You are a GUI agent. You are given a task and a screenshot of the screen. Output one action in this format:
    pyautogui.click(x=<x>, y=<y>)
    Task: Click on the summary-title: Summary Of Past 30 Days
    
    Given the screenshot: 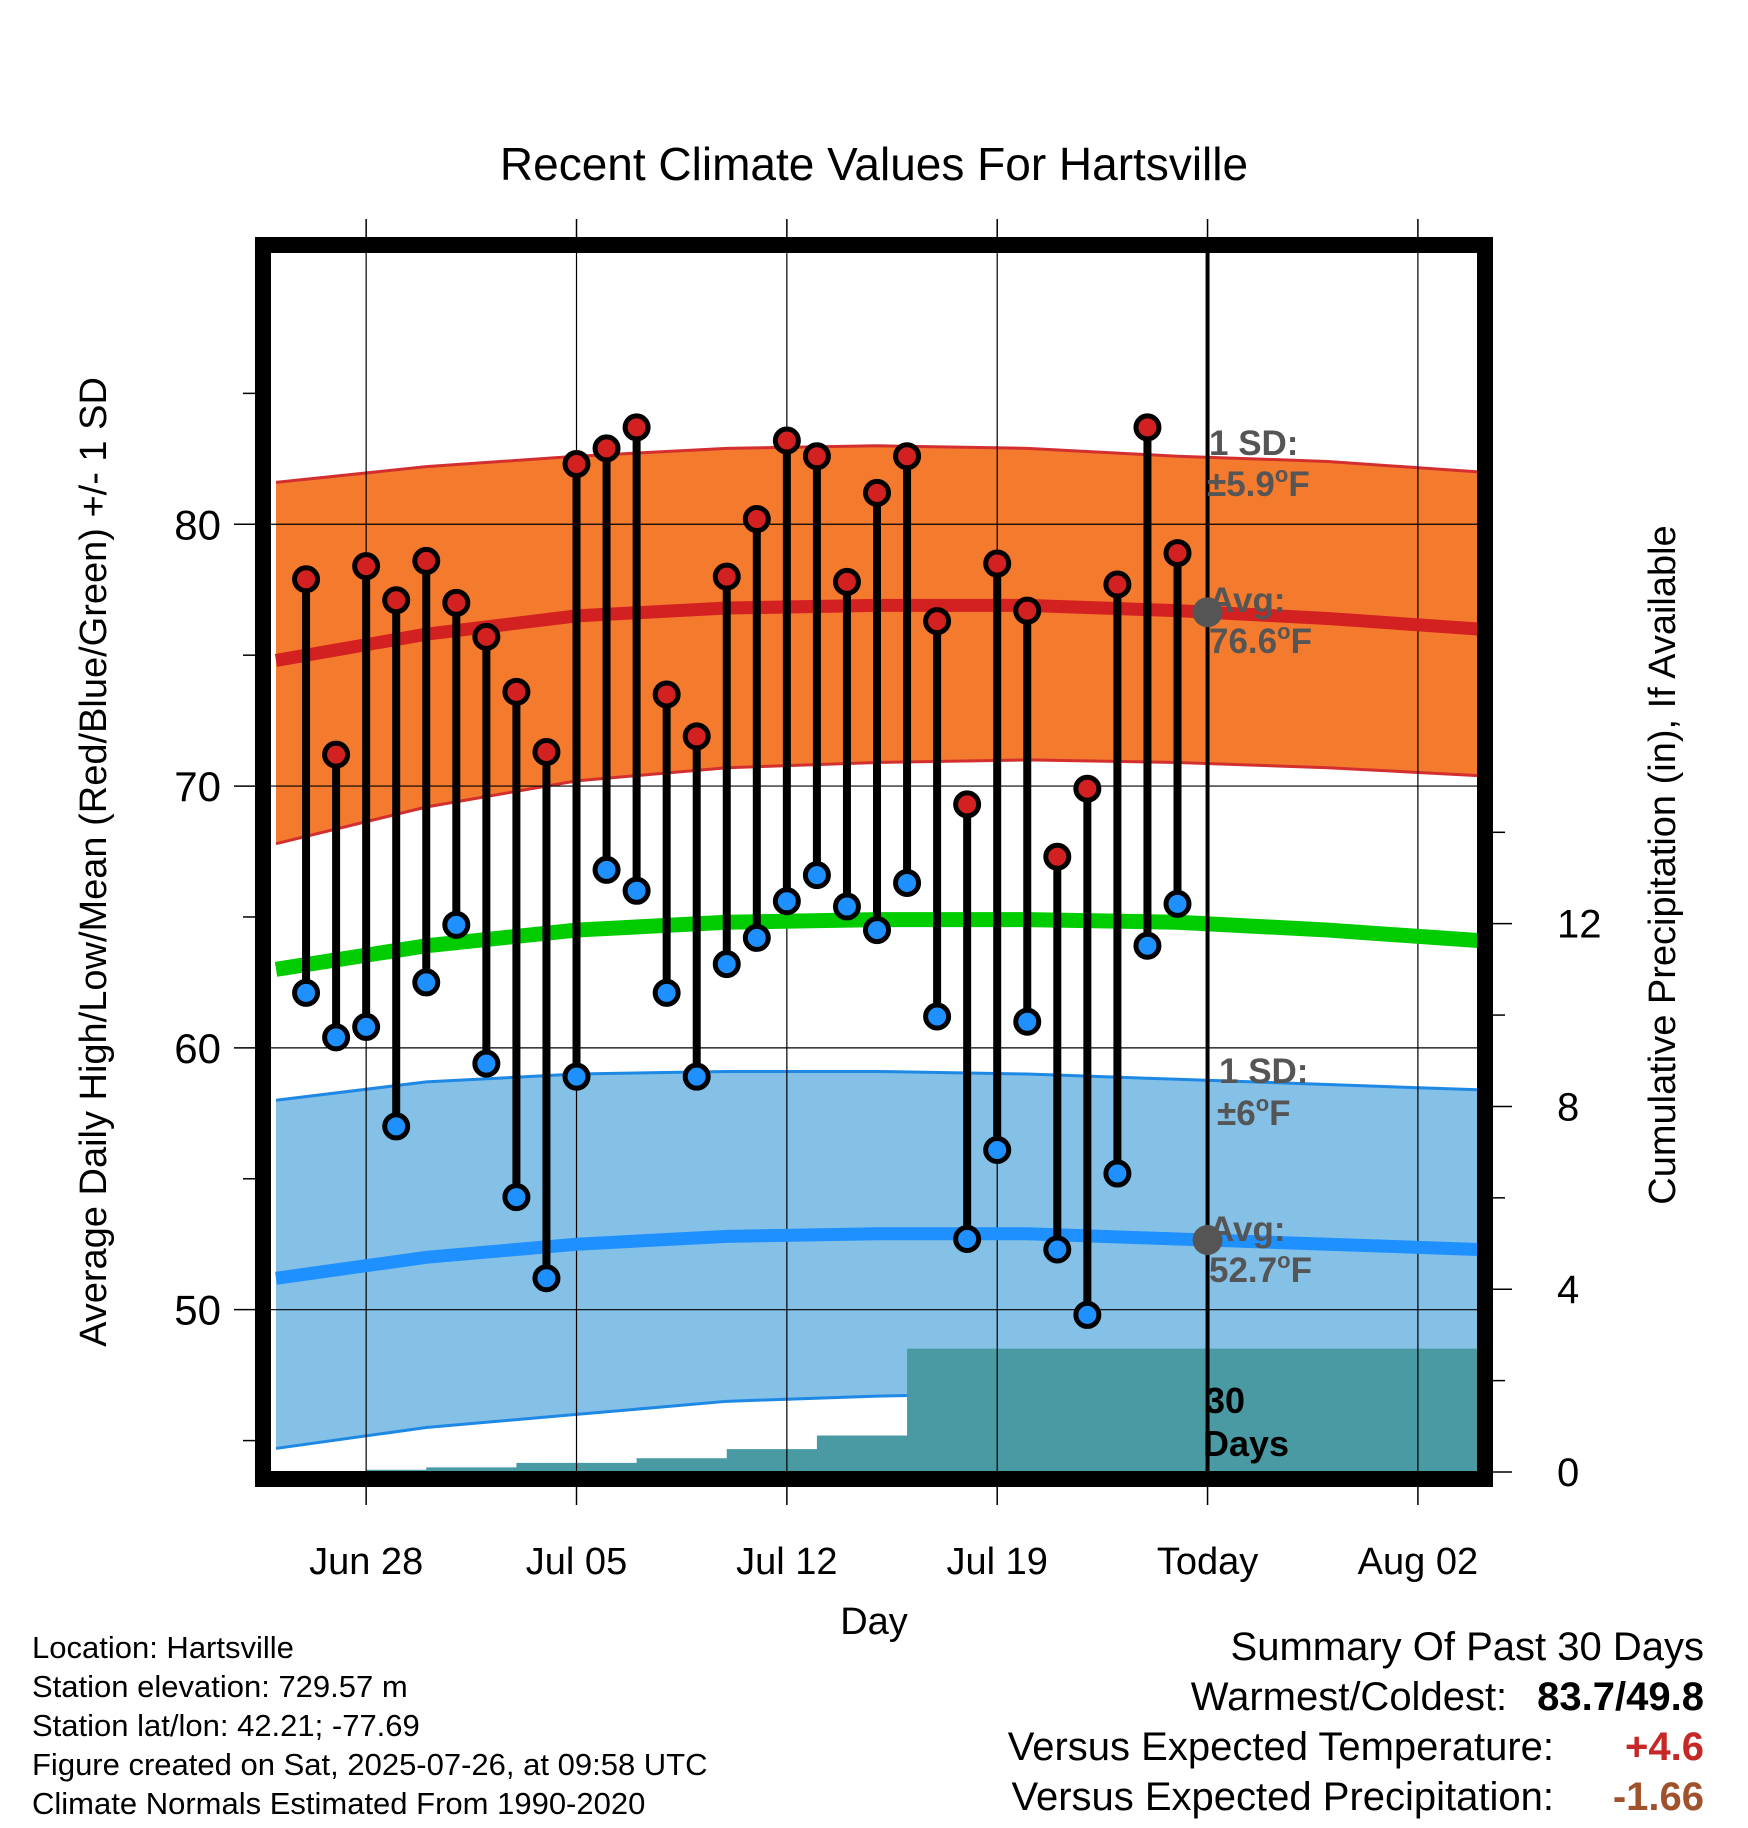 What is the action you would take?
    pyautogui.click(x=1467, y=1647)
    